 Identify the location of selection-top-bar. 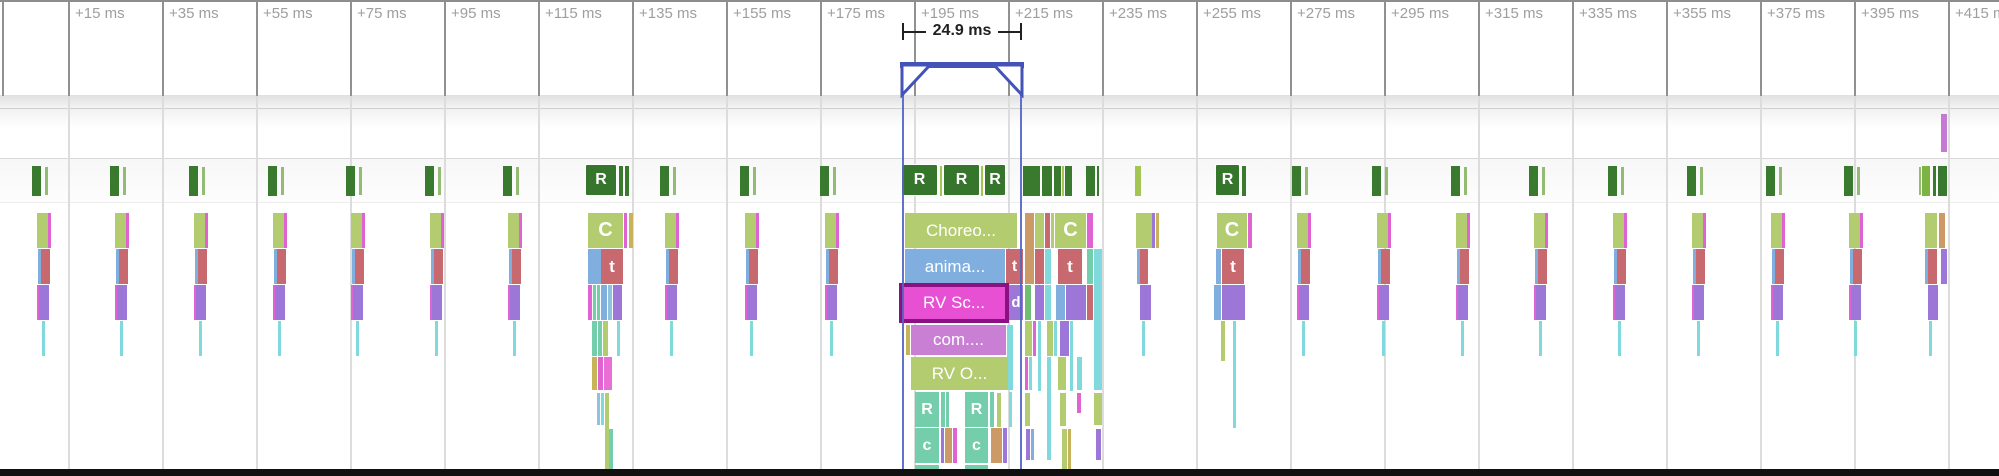
(962, 65).